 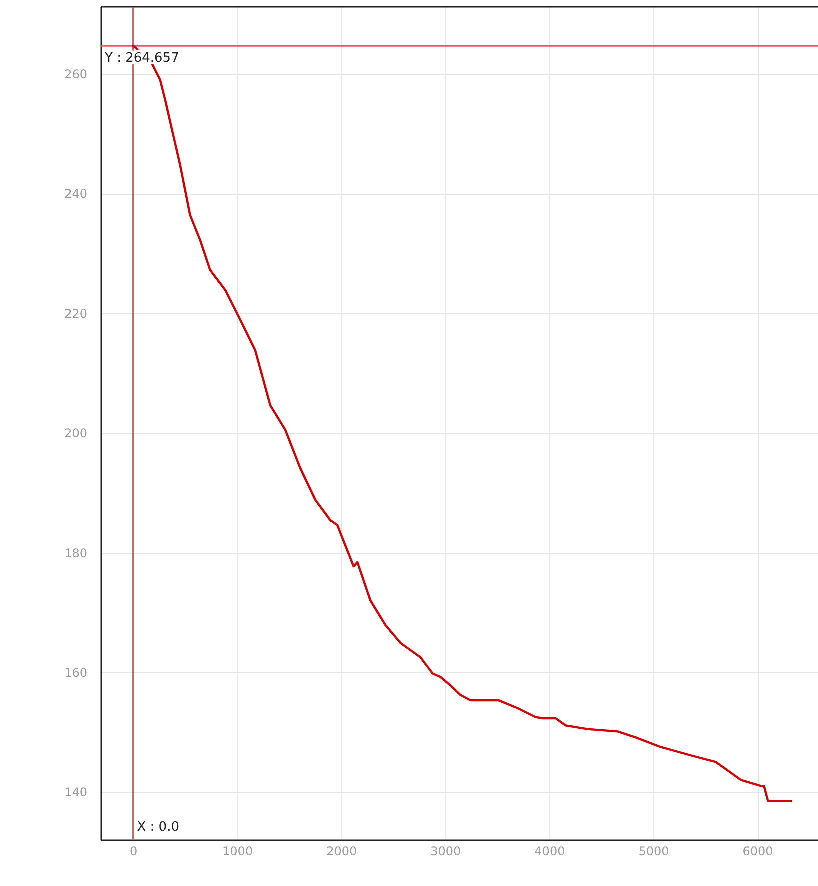 I want to click on y-tick-label: 200, so click(x=76, y=433).